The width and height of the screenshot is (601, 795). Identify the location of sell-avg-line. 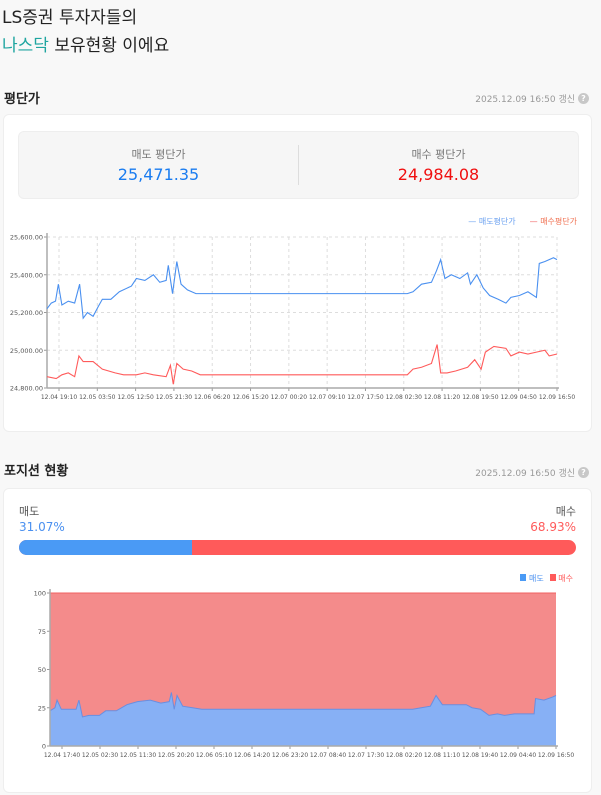
(302, 288).